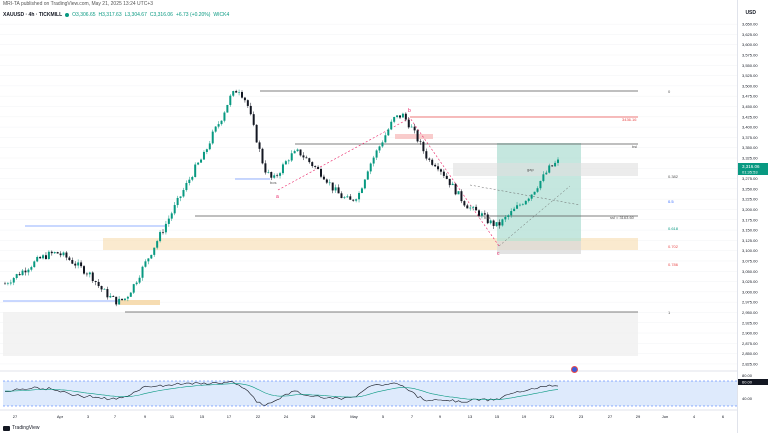 The height and width of the screenshot is (433, 768). Describe the element at coordinates (545, 169) in the screenshot. I see `fvg-zone` at that location.